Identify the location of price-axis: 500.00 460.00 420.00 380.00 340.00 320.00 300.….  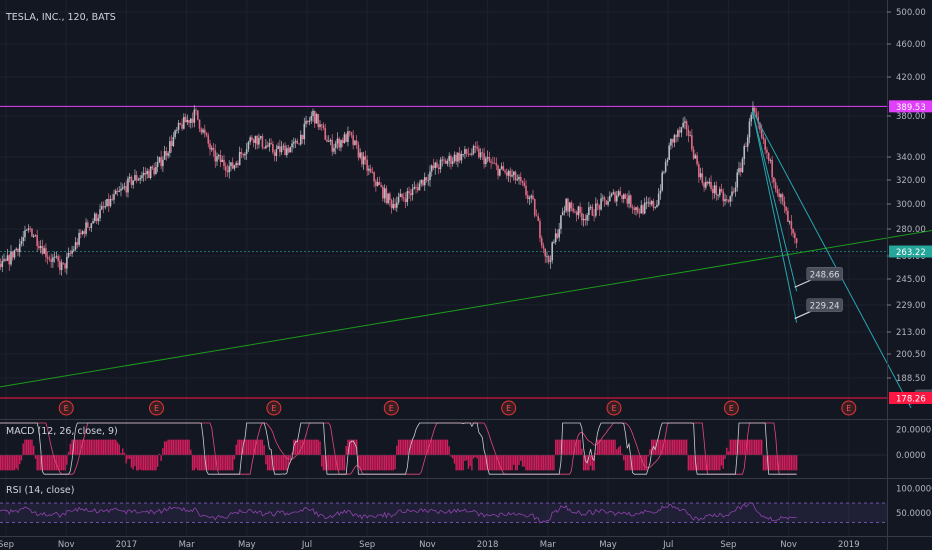
(909, 263).